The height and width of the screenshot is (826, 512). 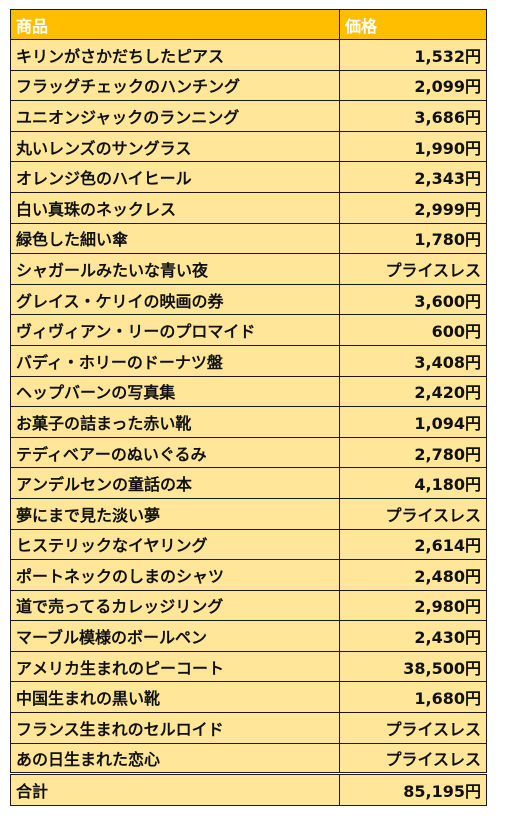 I want to click on price-cell: 2,780円, so click(x=413, y=452).